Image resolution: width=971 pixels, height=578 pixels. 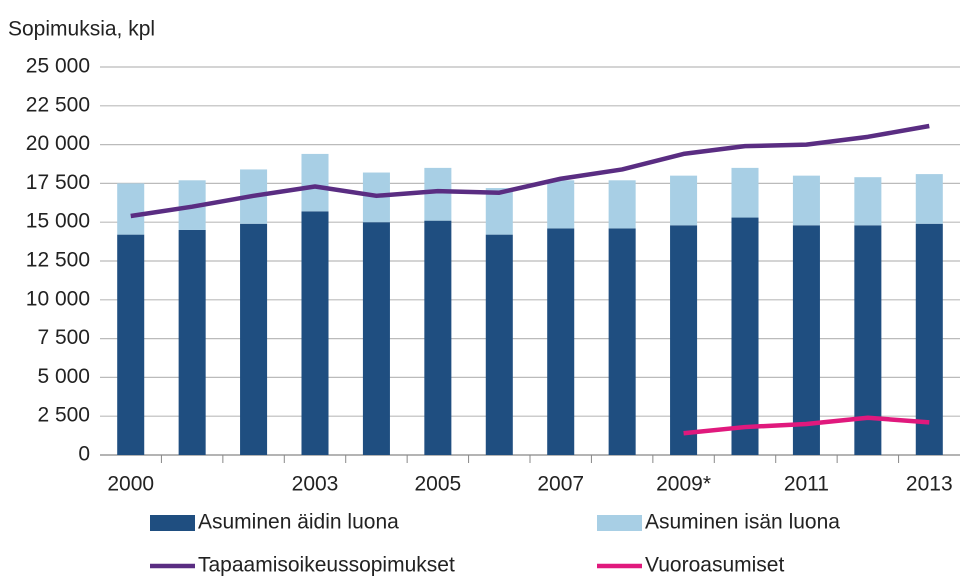 What do you see at coordinates (437, 484) in the screenshot?
I see `x-tick-label: 2005` at bounding box center [437, 484].